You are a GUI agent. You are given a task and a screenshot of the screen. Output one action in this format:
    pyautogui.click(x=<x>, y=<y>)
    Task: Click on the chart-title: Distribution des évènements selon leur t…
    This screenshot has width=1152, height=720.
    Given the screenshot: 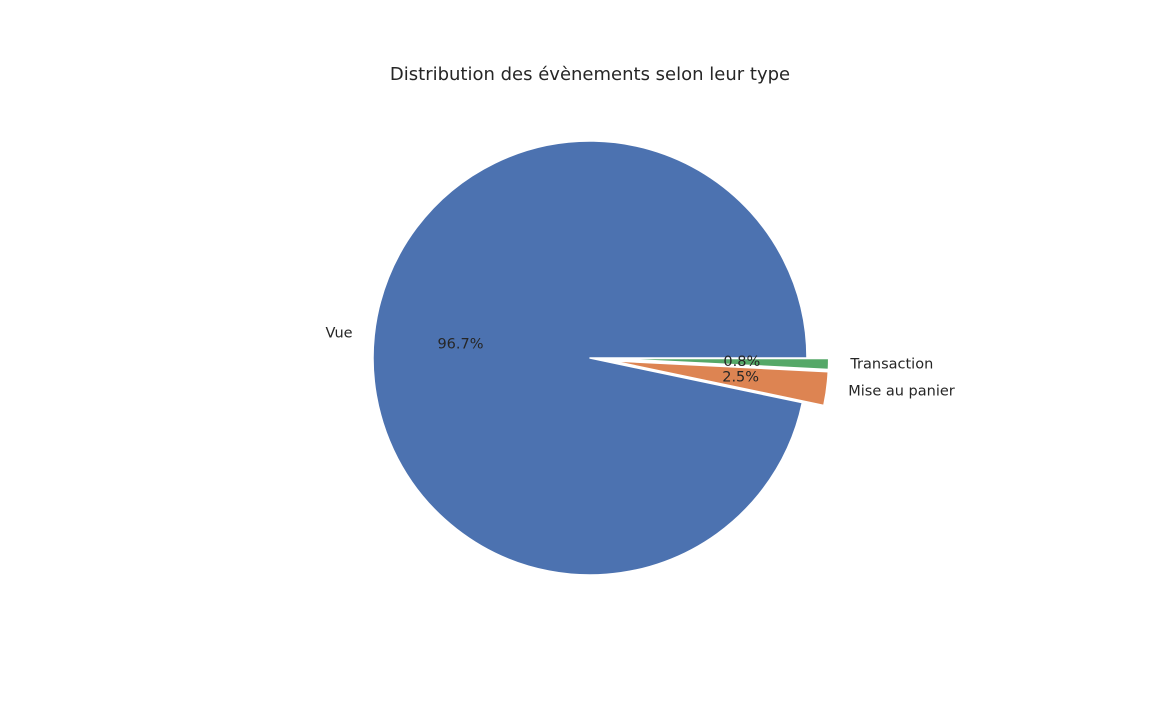 What is the action you would take?
    pyautogui.click(x=590, y=74)
    